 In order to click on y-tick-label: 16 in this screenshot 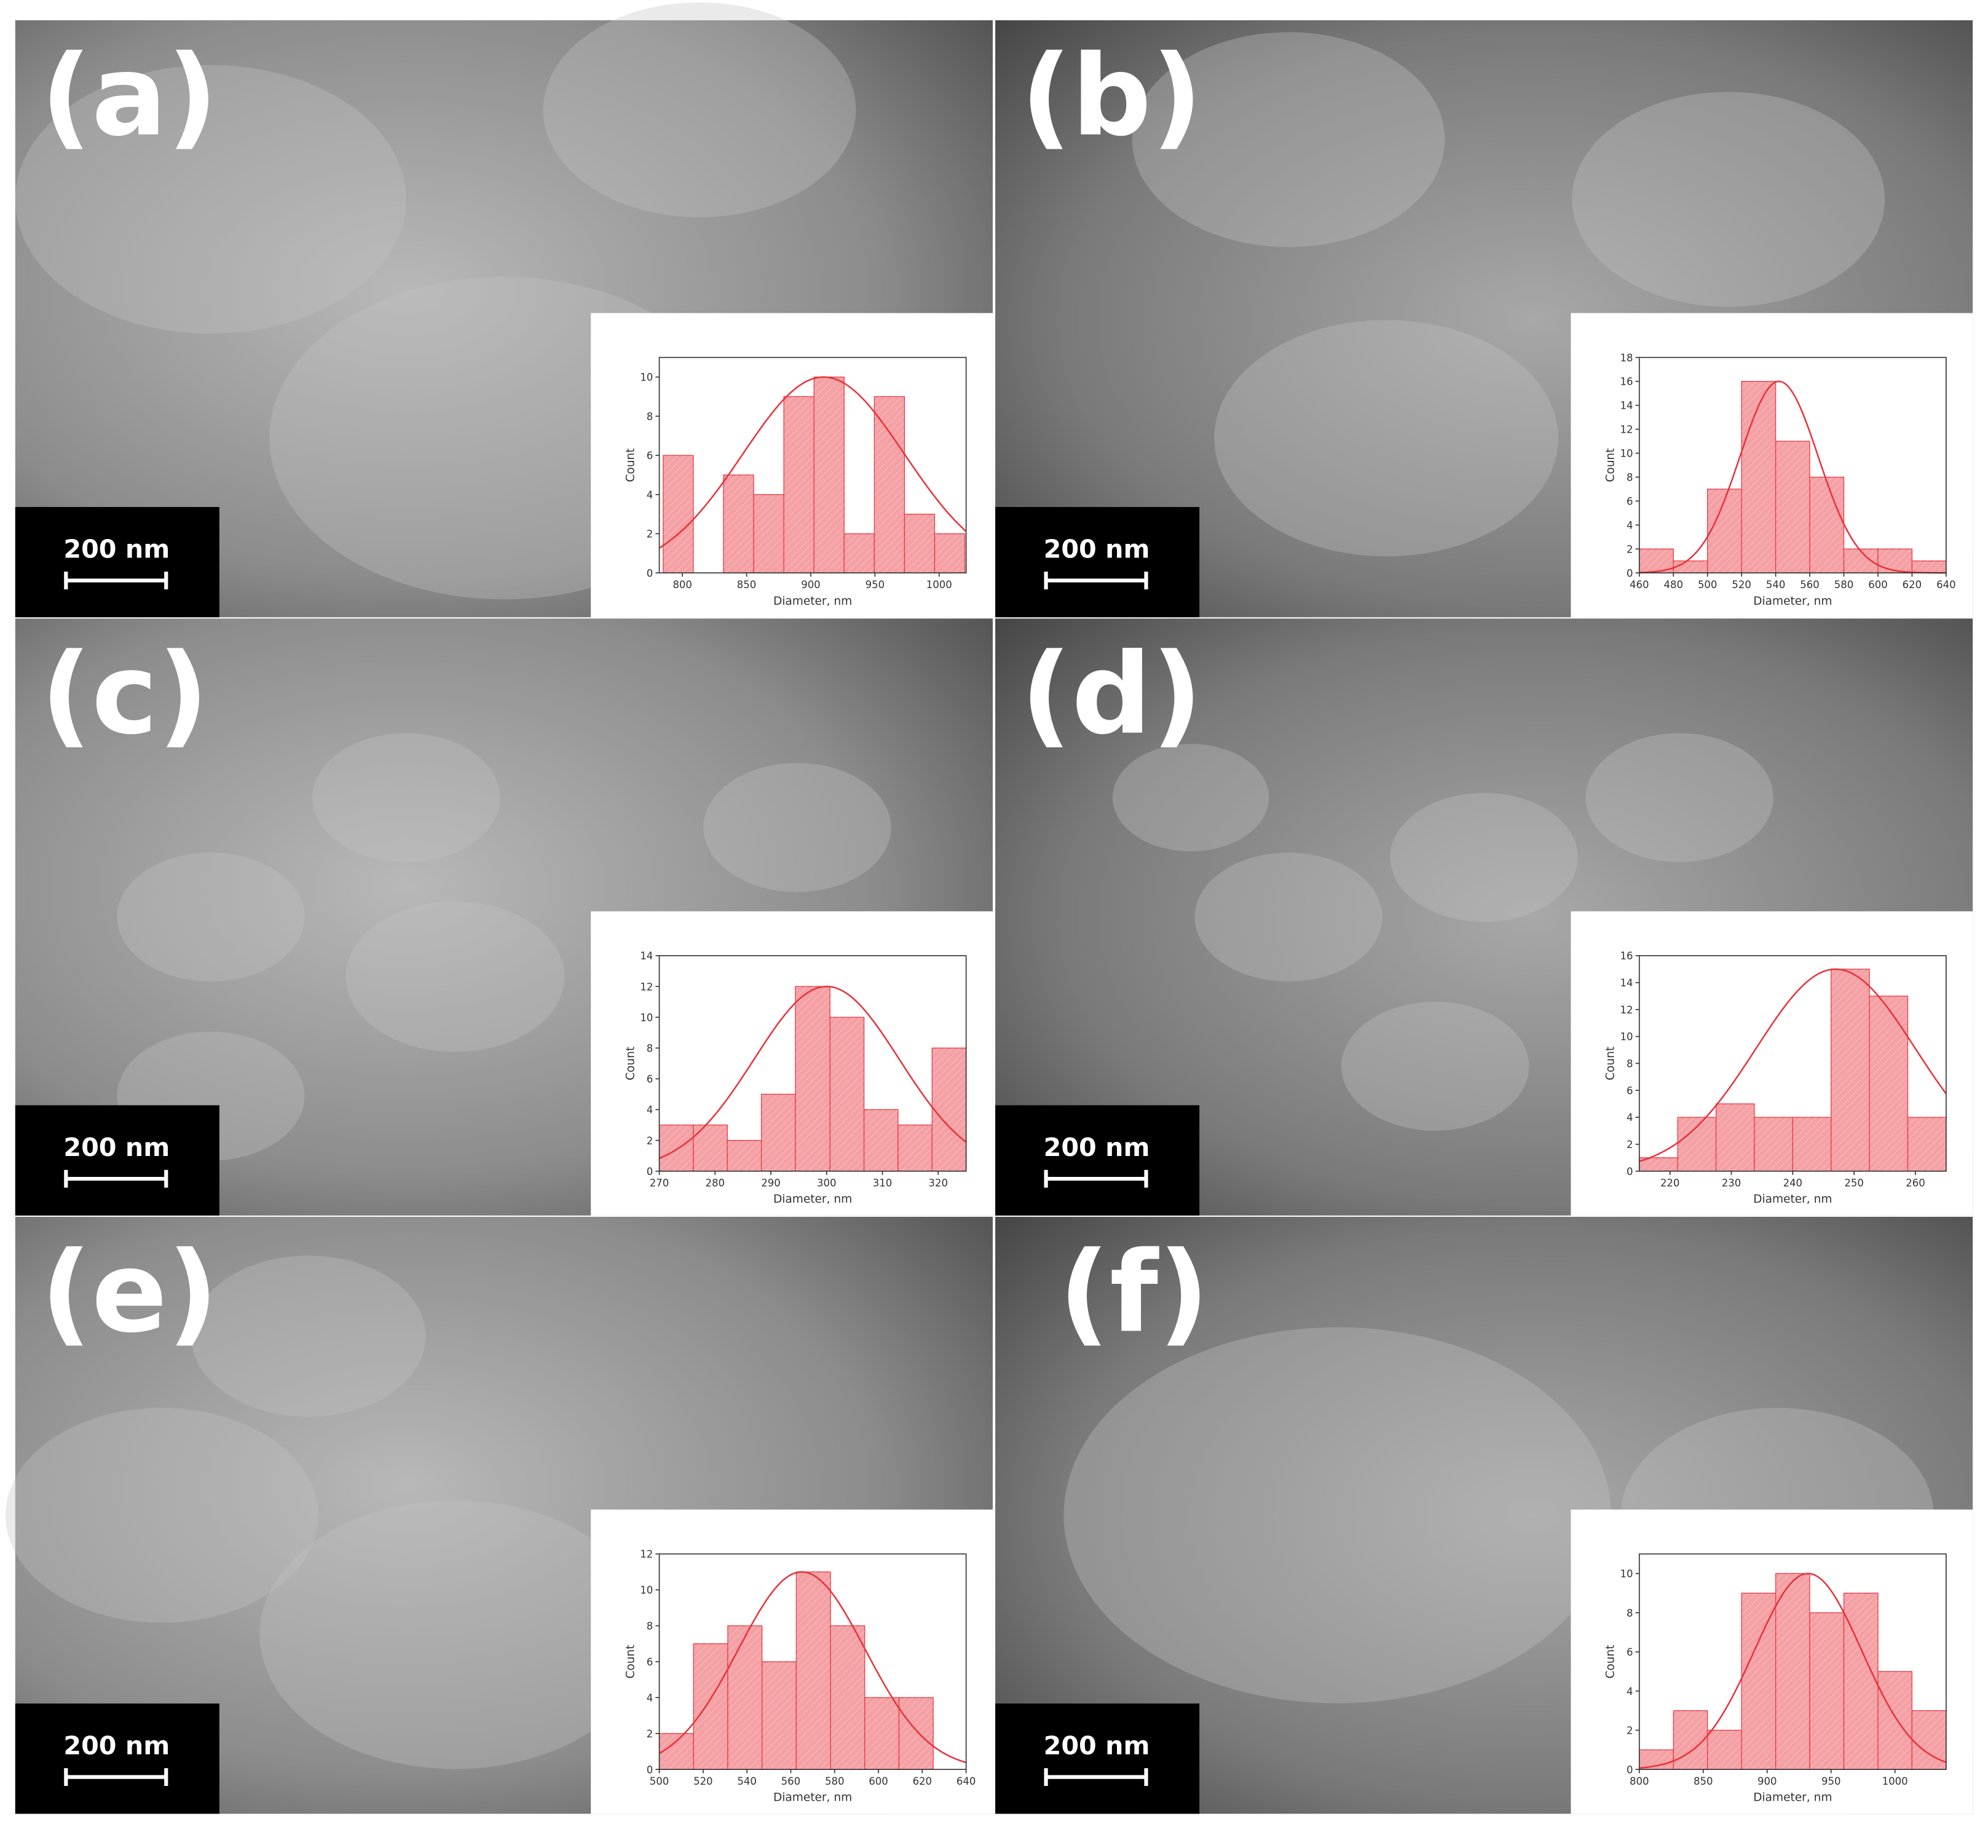, I will do `click(1626, 382)`.